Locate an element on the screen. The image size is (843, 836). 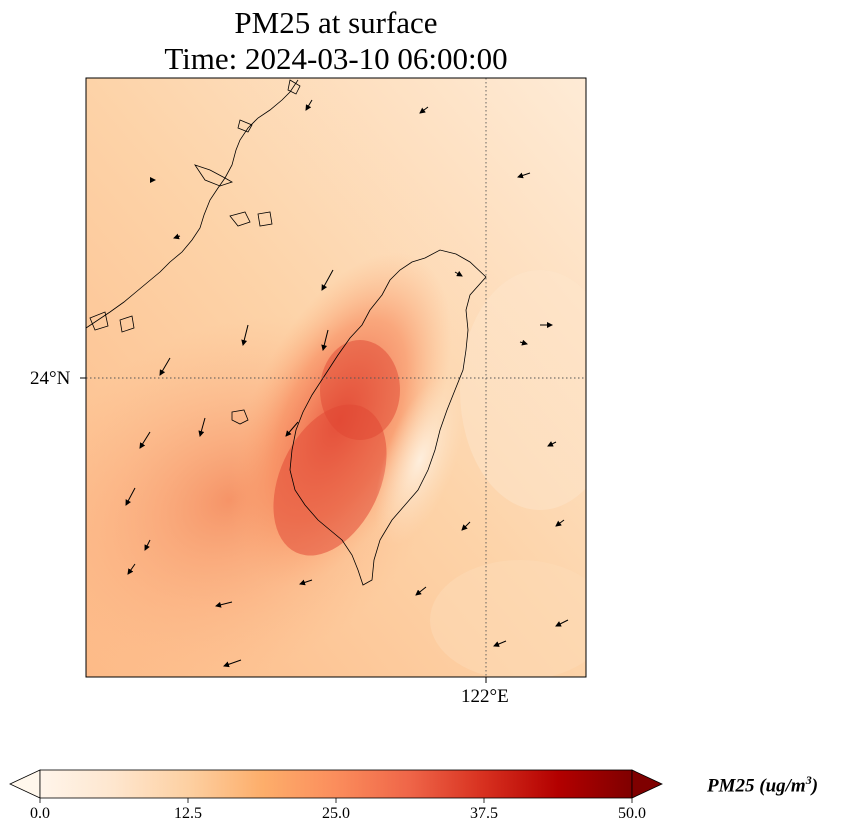
colorbar-gradient is located at coordinates (336, 784).